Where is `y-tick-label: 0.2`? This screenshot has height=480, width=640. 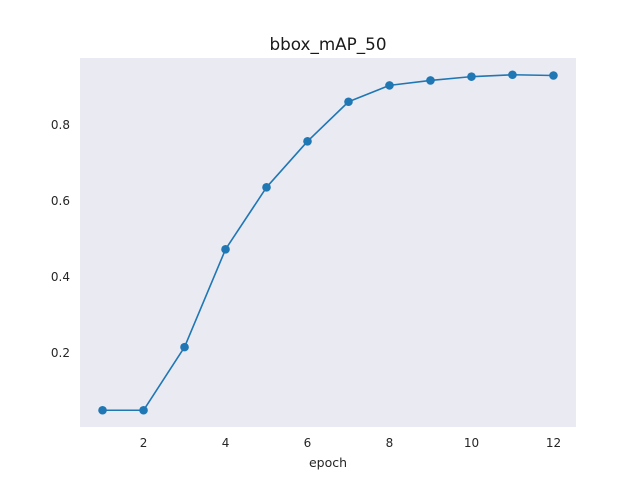
y-tick-label: 0.2 is located at coordinates (60, 353).